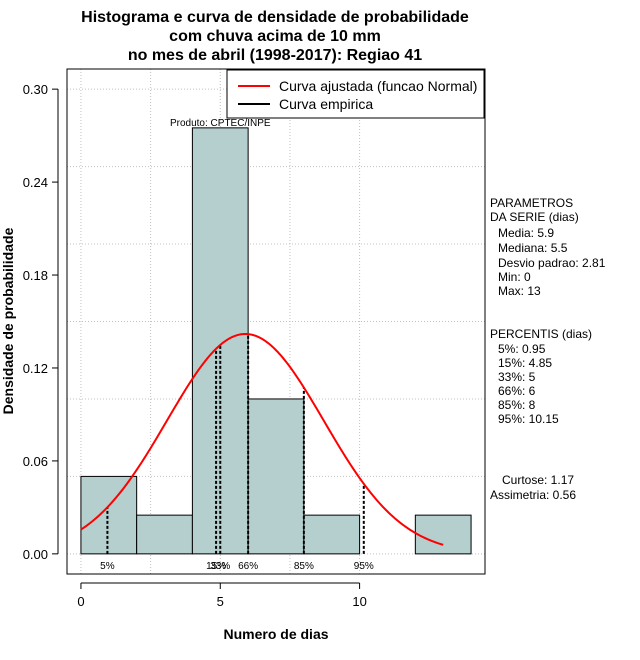  I want to click on y-tick-label: 0.12, so click(35, 368).